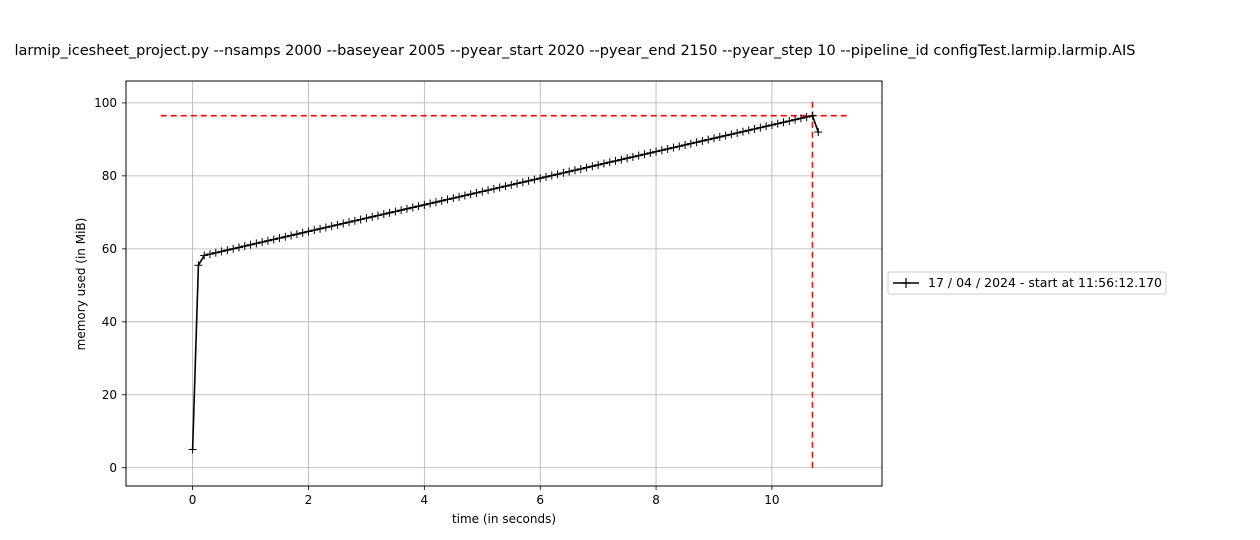 This screenshot has width=1260, height=540. What do you see at coordinates (484, 496) in the screenshot?
I see `x-axis-ticks: 0 2 4 6 8 10` at bounding box center [484, 496].